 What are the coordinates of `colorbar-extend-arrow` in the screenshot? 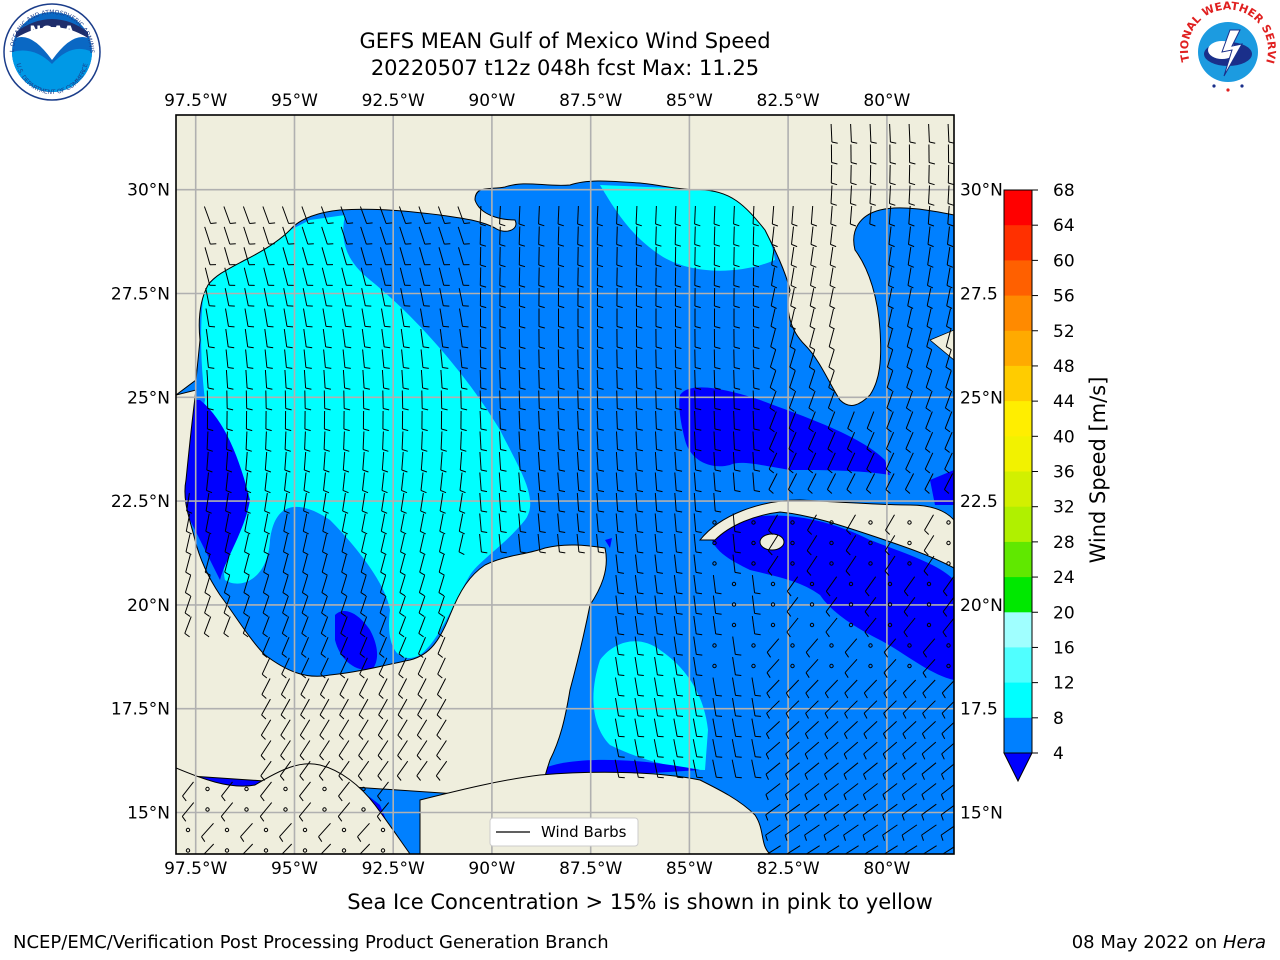 It's located at (1018, 767).